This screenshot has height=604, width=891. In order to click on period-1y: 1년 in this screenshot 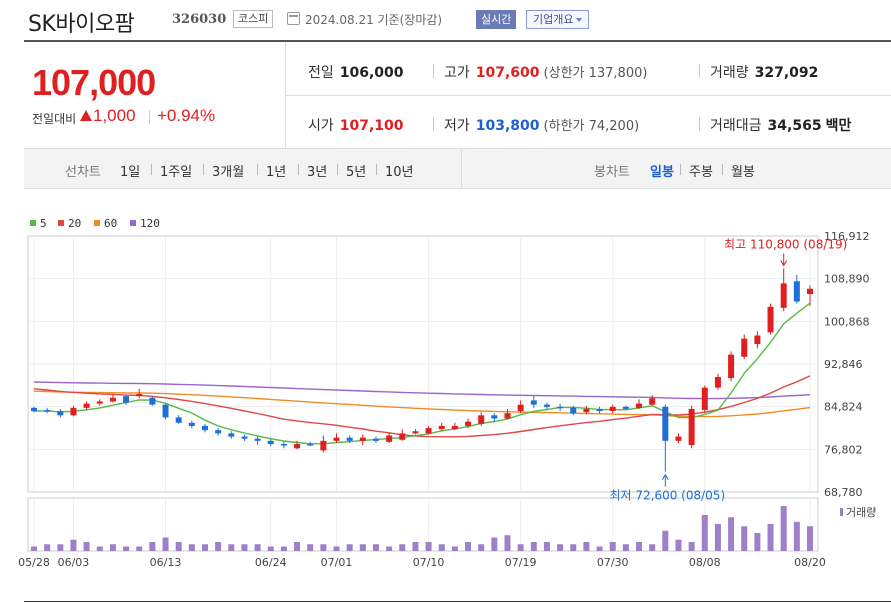, I will do `click(276, 172)`.